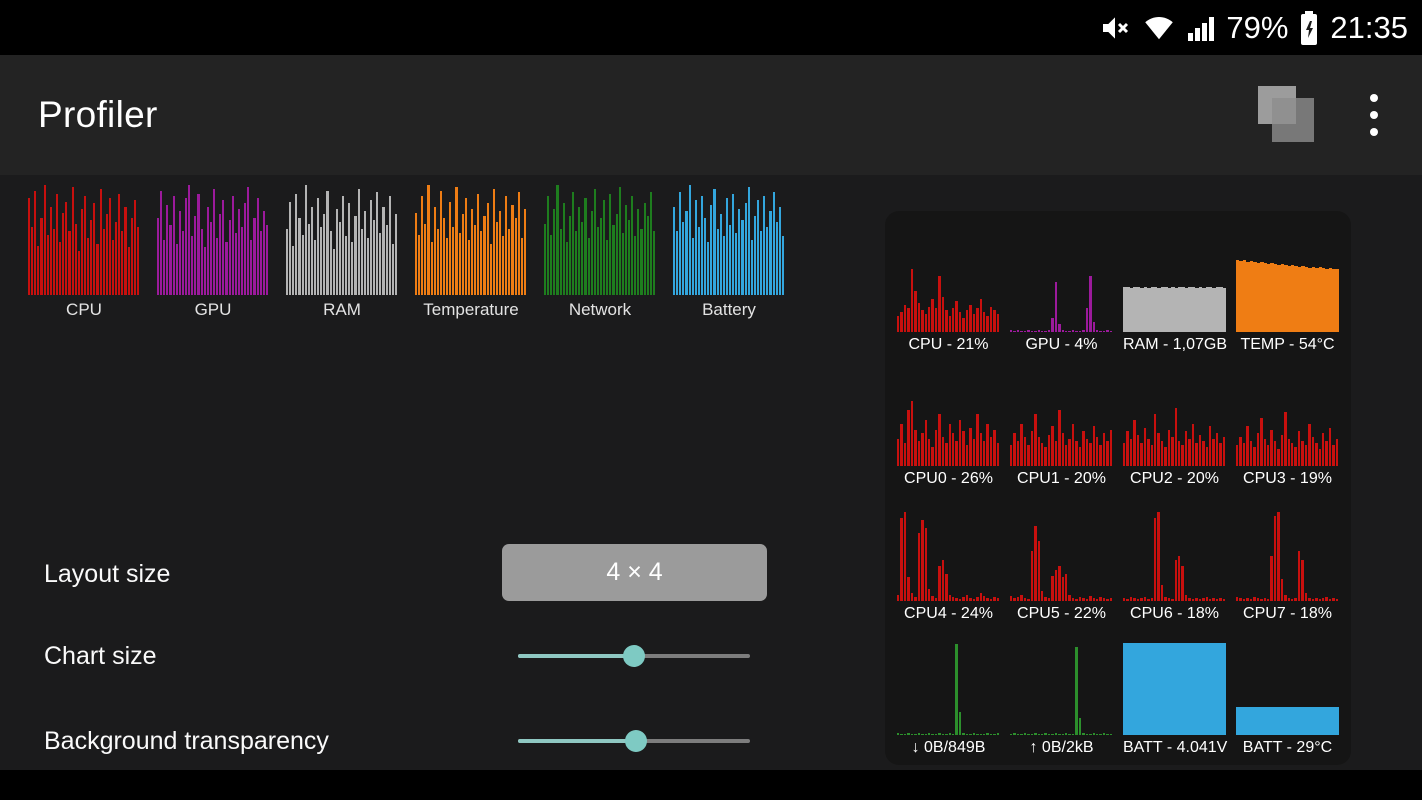 The image size is (1422, 800). Describe the element at coordinates (948, 344) in the screenshot. I see `widget-cell-label: CPU - 21%` at that location.